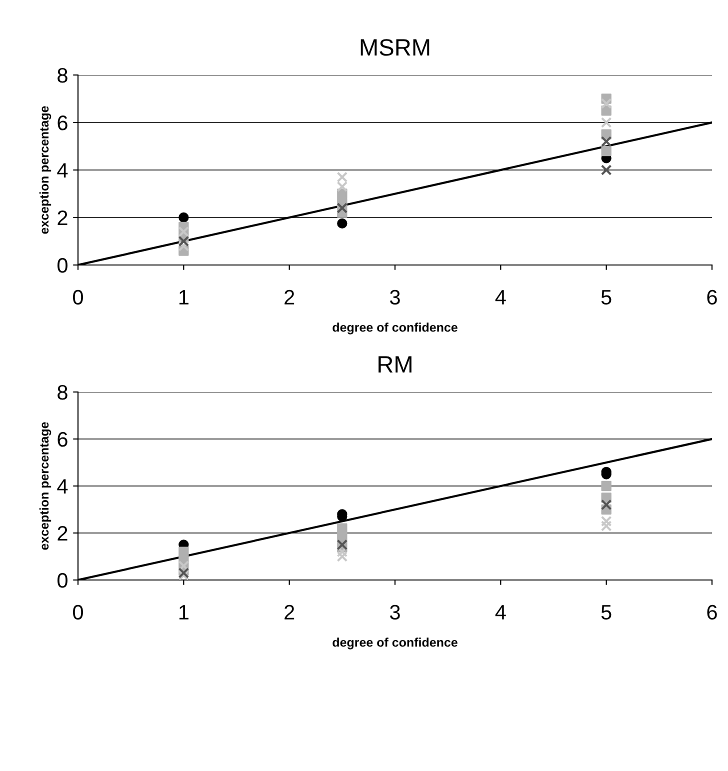 This screenshot has width=728, height=771. I want to click on chart-title: RM, so click(395, 364).